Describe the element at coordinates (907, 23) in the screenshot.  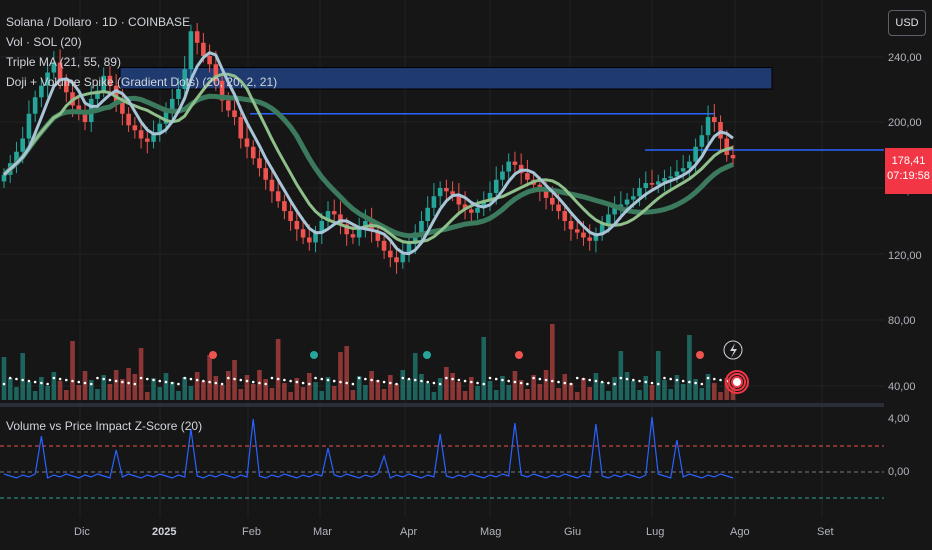
I see `currency-button: USD` at that location.